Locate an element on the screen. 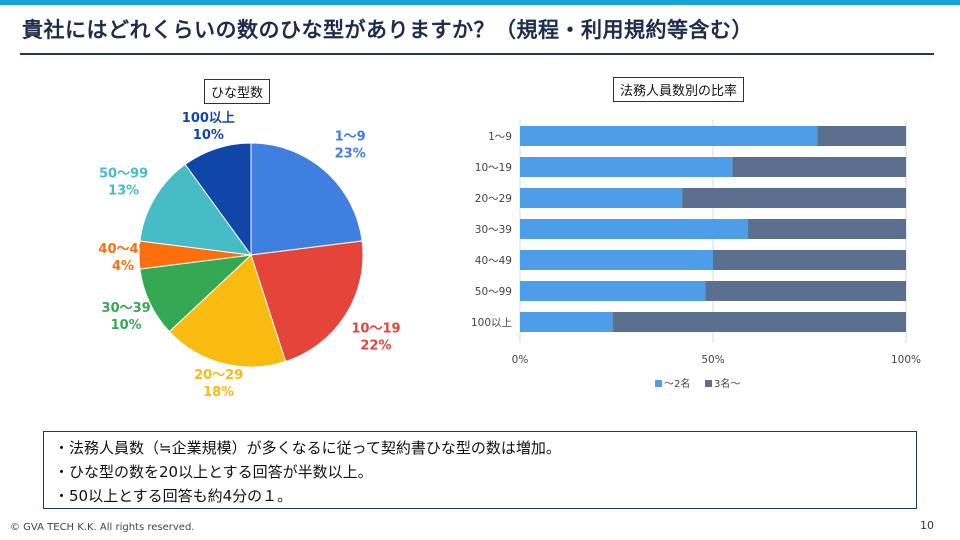  x-tick-label: 0% is located at coordinates (520, 360).